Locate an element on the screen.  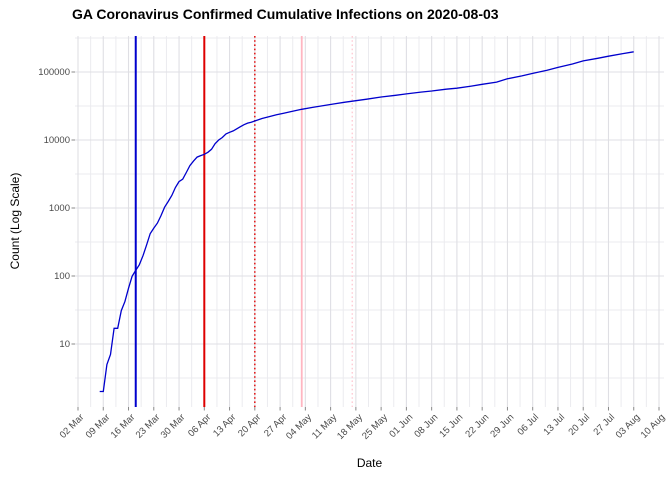
x-tick-label: 08 Jun is located at coordinates (426, 426).